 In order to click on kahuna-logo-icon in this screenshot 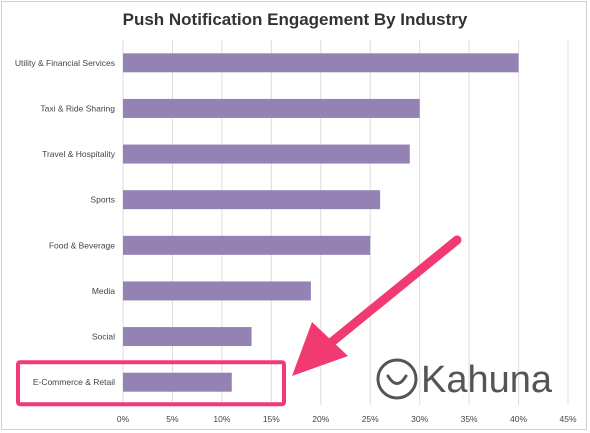, I will do `click(397, 379)`.